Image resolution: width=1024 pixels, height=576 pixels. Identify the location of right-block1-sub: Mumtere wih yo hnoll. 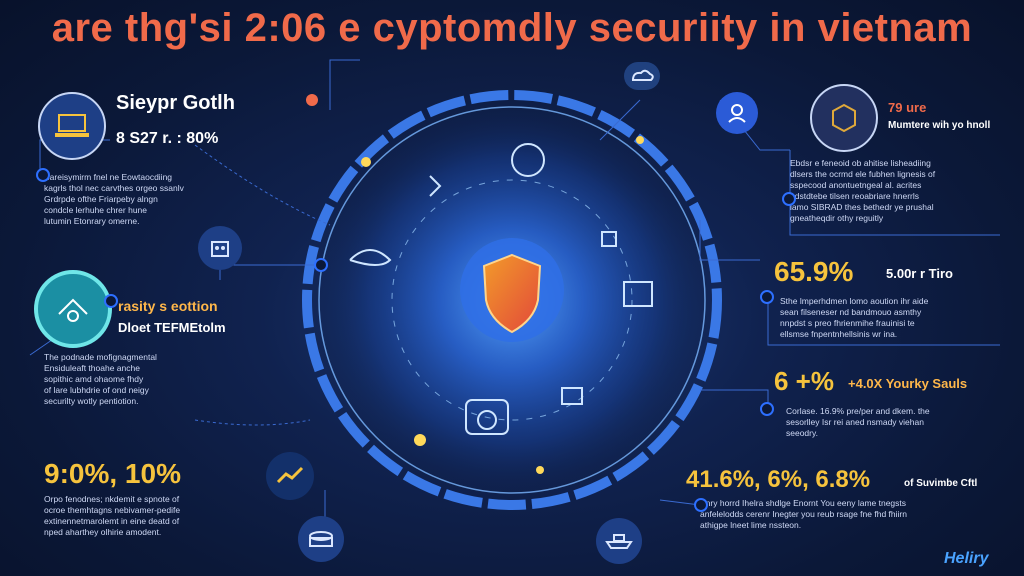
(939, 125).